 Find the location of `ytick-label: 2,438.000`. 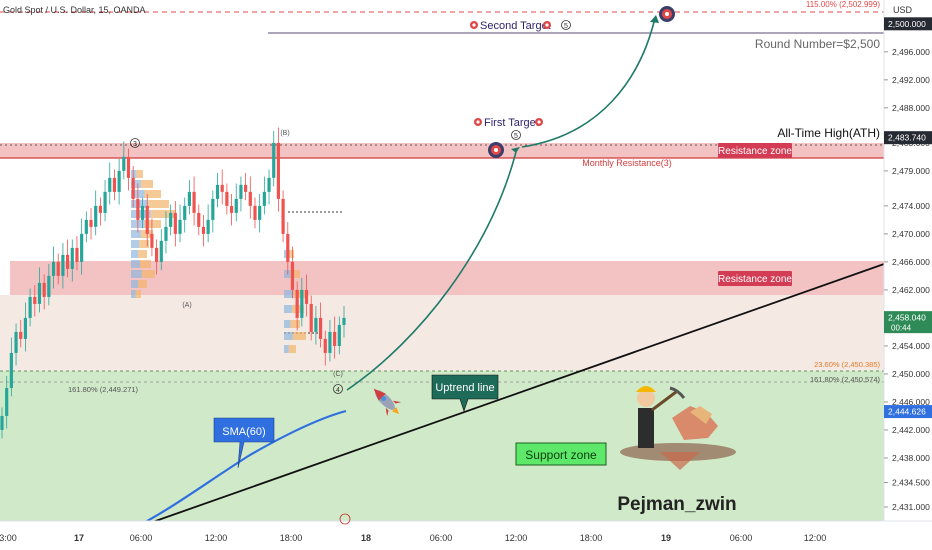

ytick-label: 2,438.000 is located at coordinates (911, 458).